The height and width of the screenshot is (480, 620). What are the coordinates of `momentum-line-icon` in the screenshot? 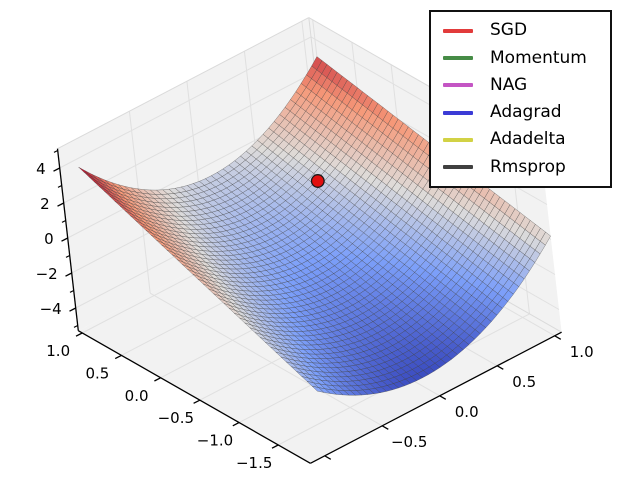 It's located at (458, 58).